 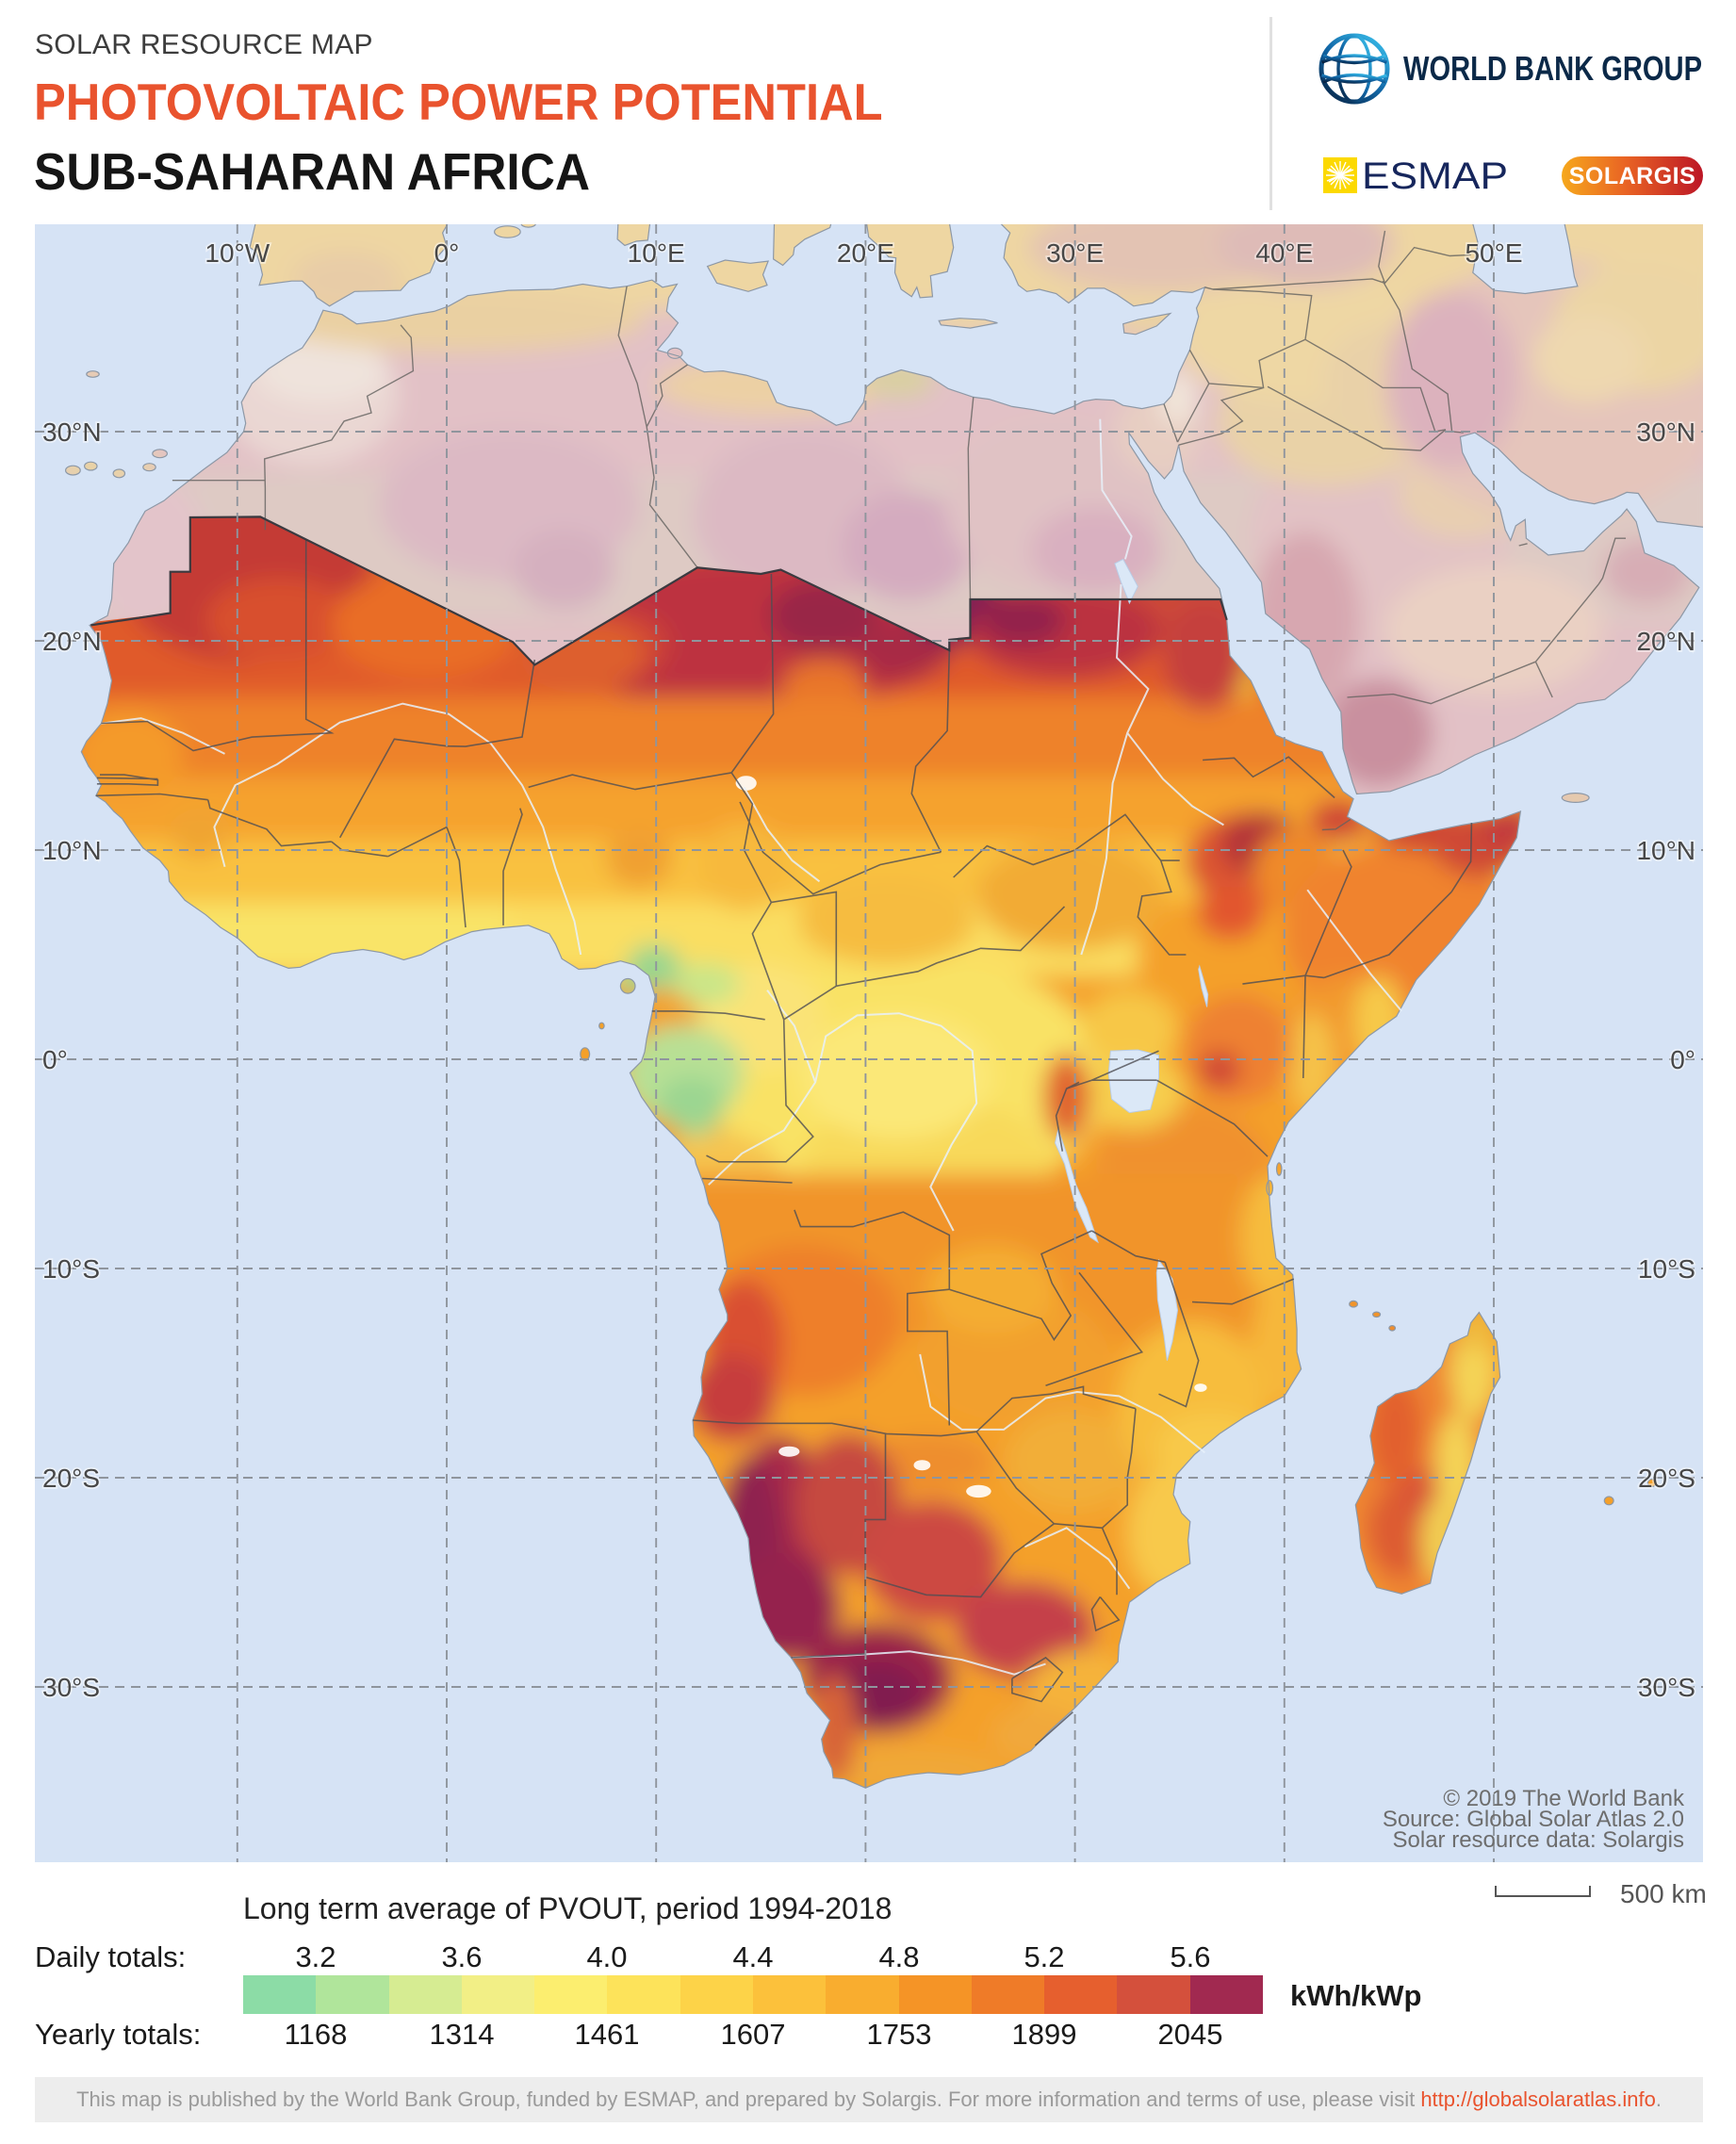 I want to click on svg-text: ESMAP, so click(x=1435, y=175).